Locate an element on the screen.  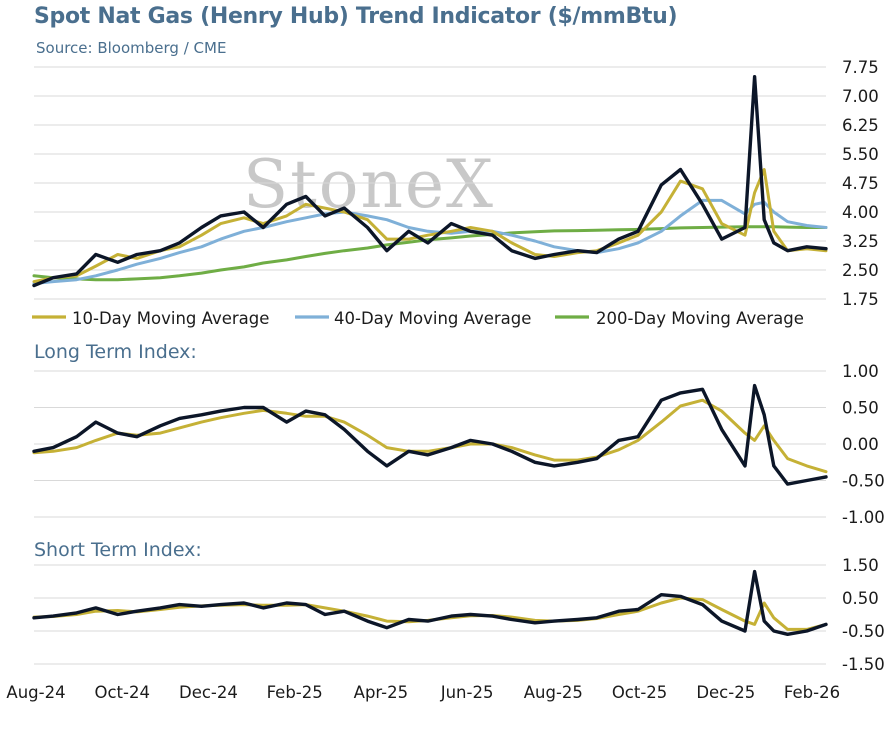
y-tick-label: 1.00 is located at coordinates (860, 371).